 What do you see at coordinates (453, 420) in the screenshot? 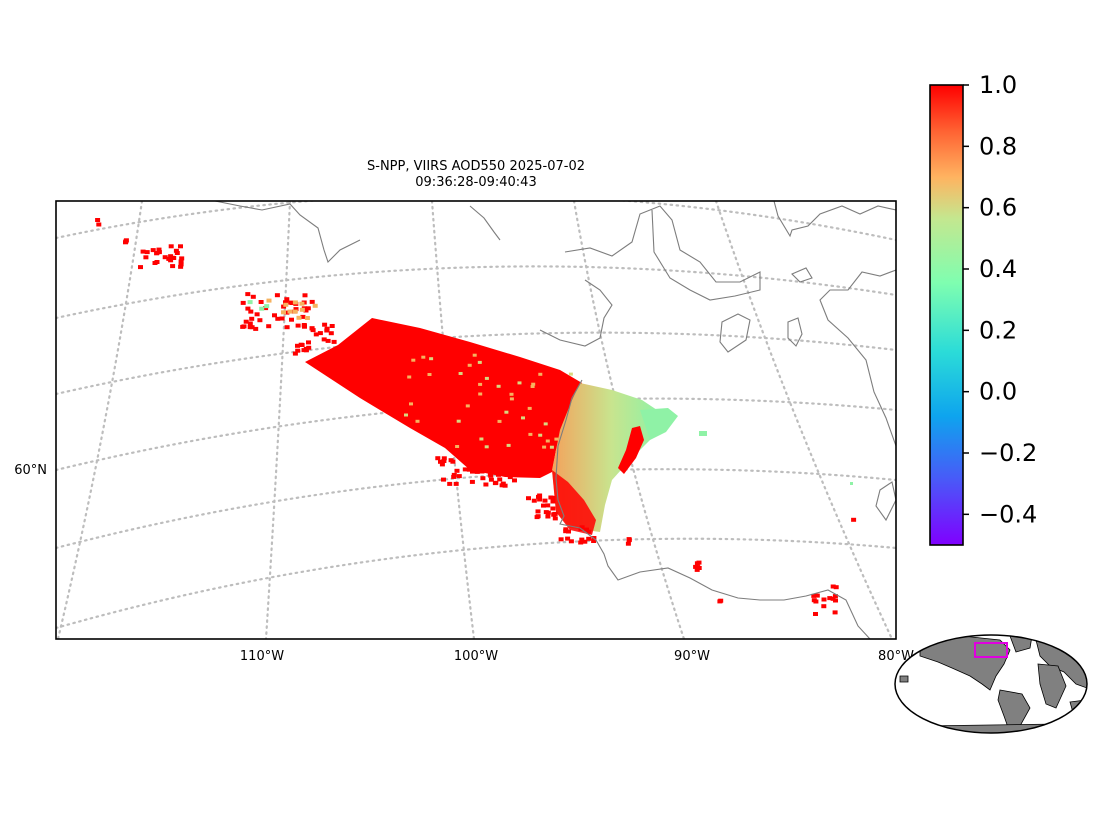
I see `meridian-line` at bounding box center [453, 420].